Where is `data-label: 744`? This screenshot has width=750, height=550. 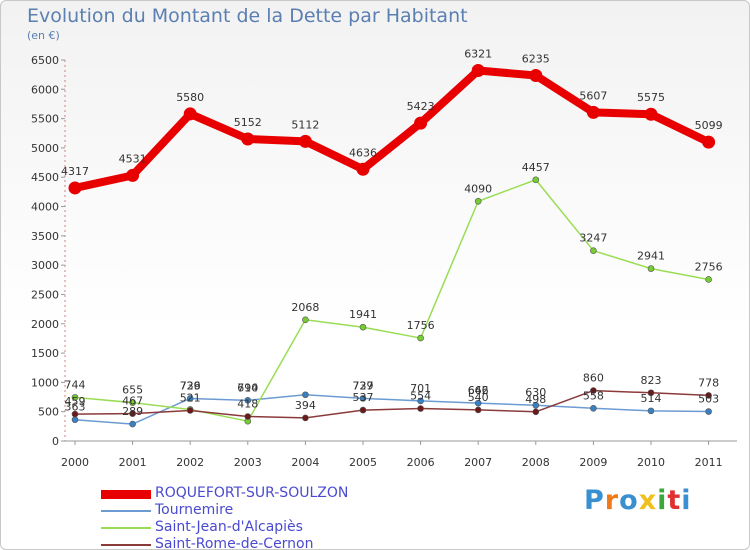 data-label: 744 is located at coordinates (75, 384).